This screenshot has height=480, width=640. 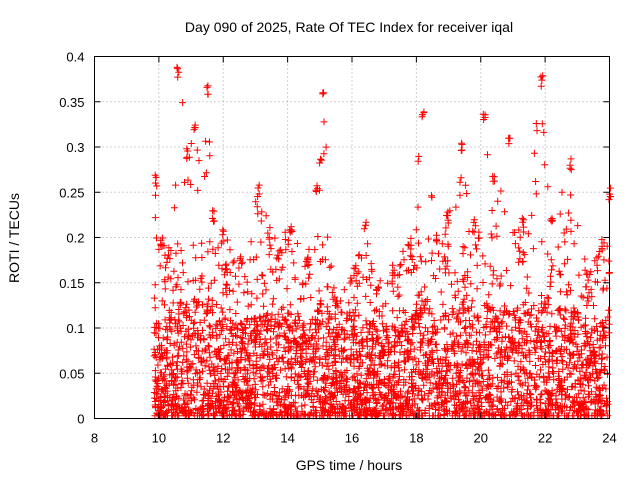 I want to click on y-tick-label: 0.25, so click(x=71, y=192).